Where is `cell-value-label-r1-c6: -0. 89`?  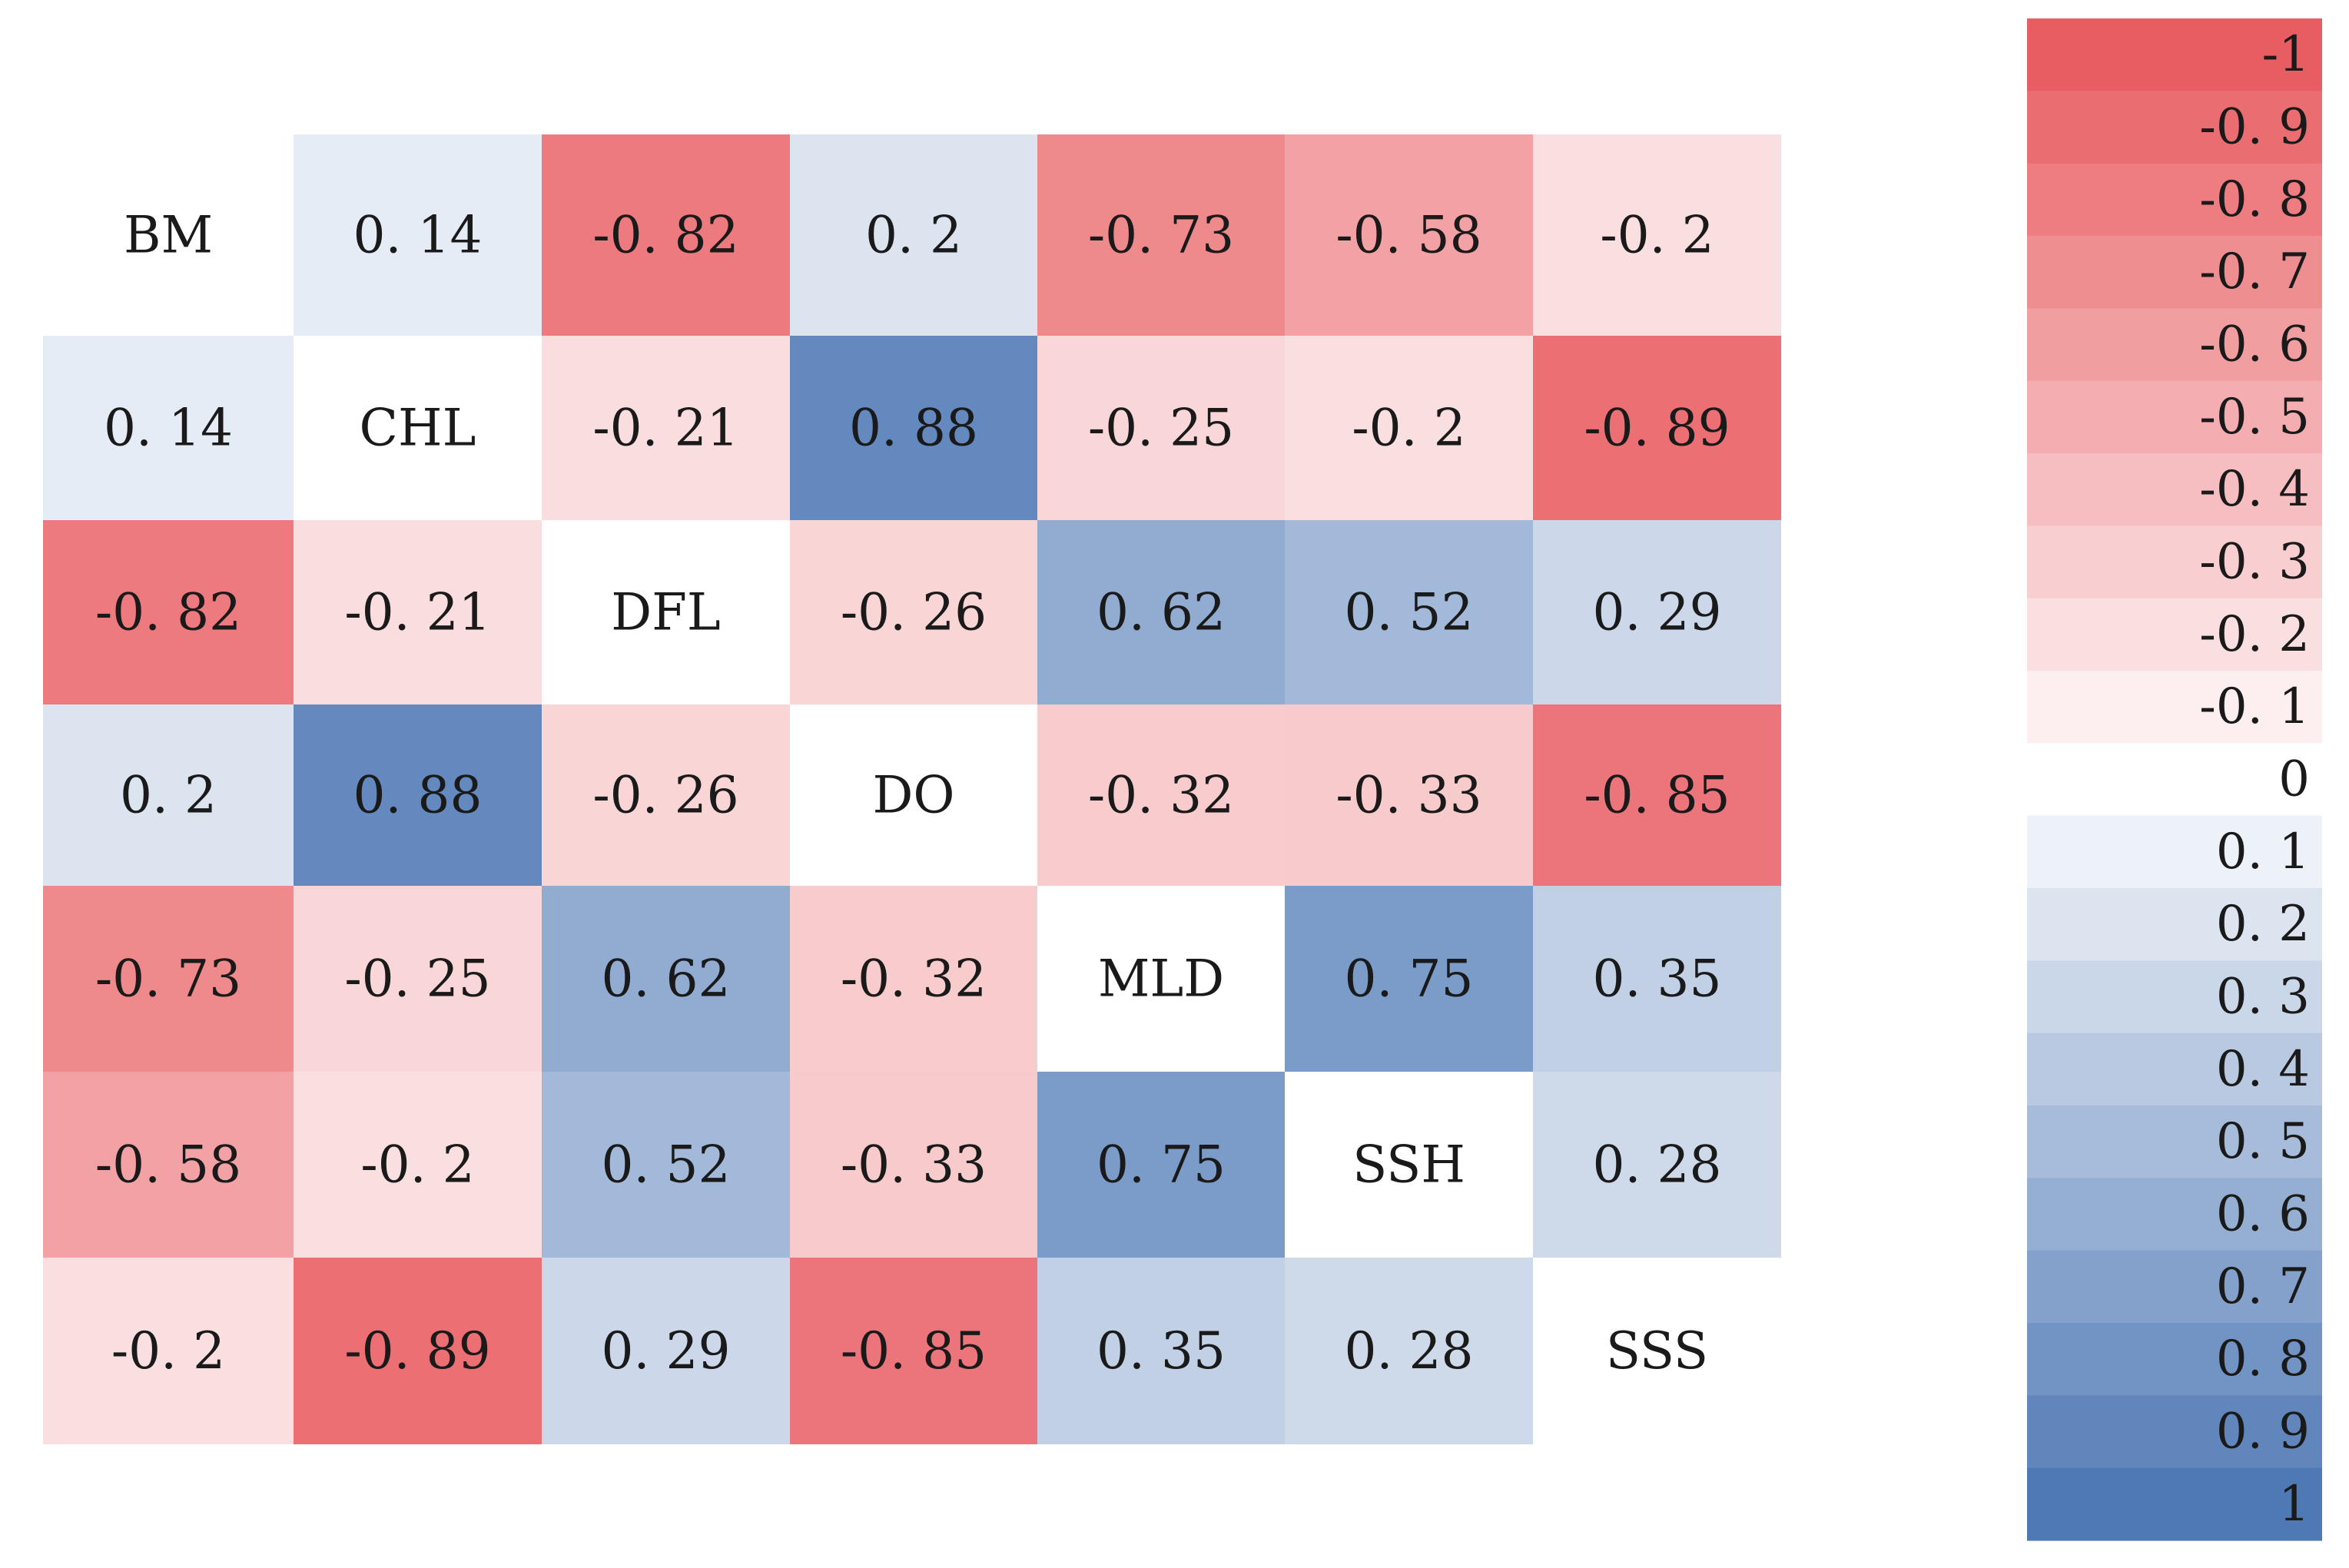
cell-value-label-r1-c6: -0. 89 is located at coordinates (1657, 429).